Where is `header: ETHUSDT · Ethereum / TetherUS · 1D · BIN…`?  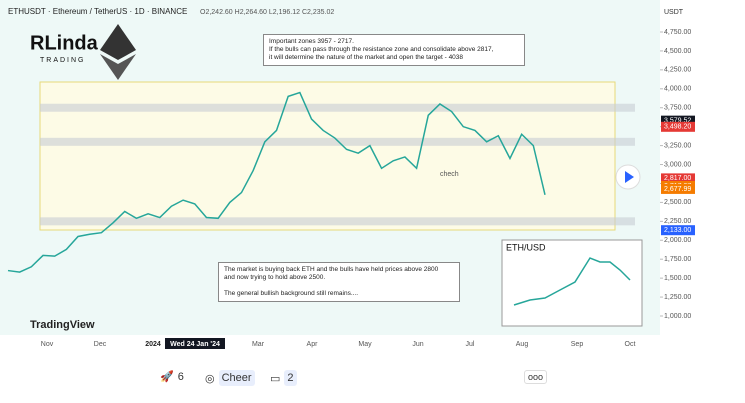
header: ETHUSDT · Ethereum / TetherUS · 1D · BIN… is located at coordinates (97, 11).